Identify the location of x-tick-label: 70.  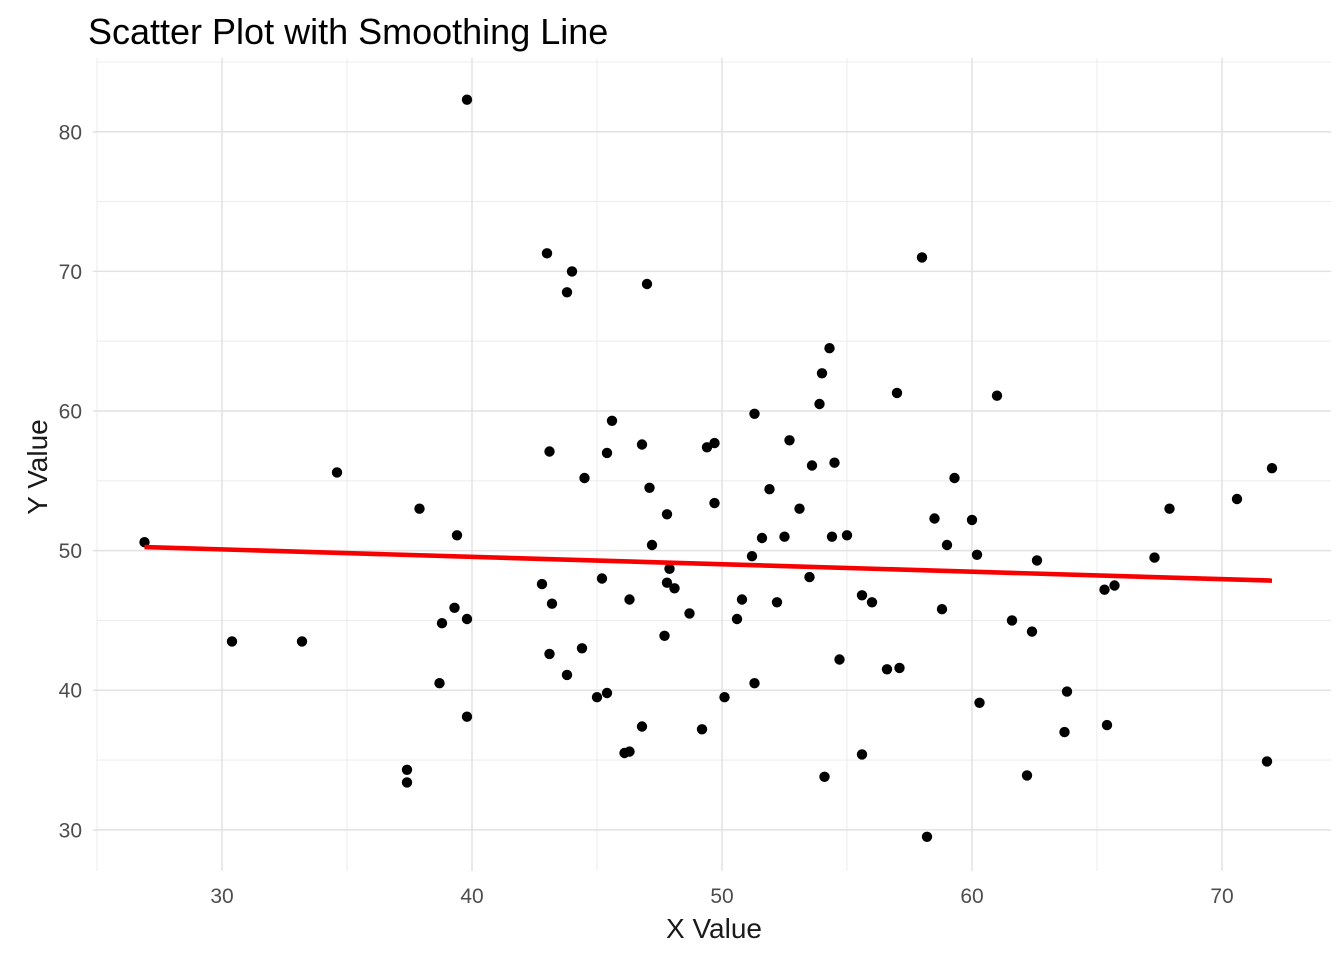
(1221, 896).